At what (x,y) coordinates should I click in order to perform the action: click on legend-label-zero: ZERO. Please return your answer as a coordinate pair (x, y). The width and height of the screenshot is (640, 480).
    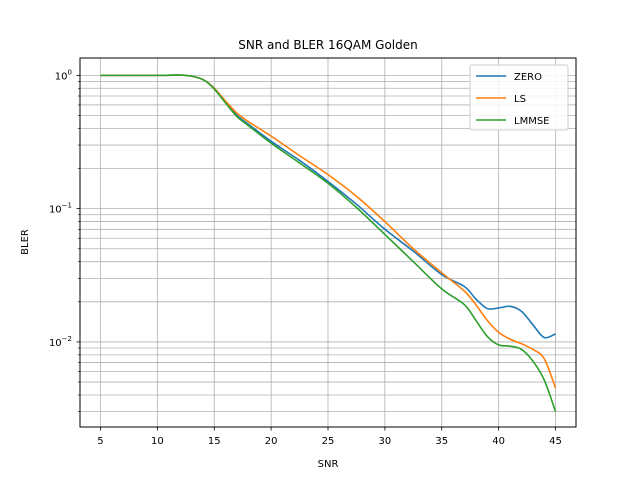
    Looking at the image, I should click on (528, 77).